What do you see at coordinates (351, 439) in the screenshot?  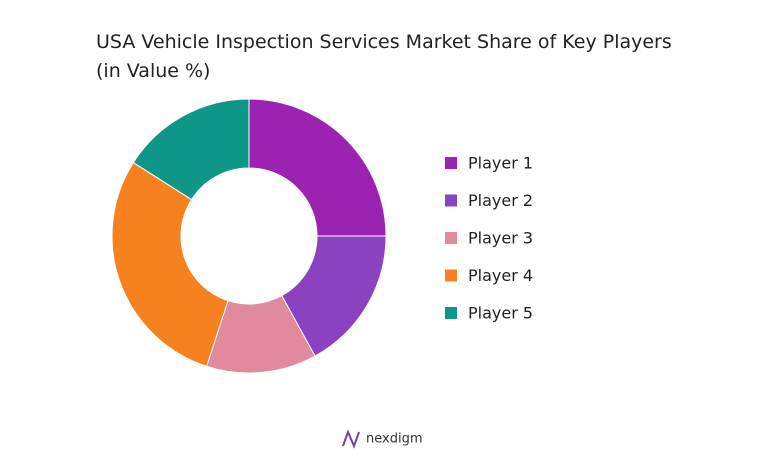 I see `logo-icon` at bounding box center [351, 439].